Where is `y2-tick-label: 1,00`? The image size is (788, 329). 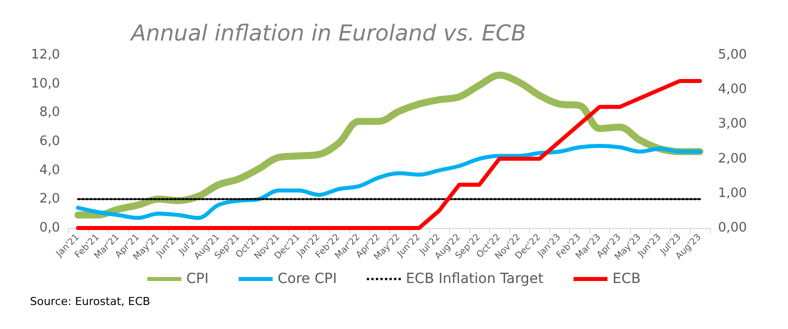 y2-tick-label: 1,00 is located at coordinates (732, 193).